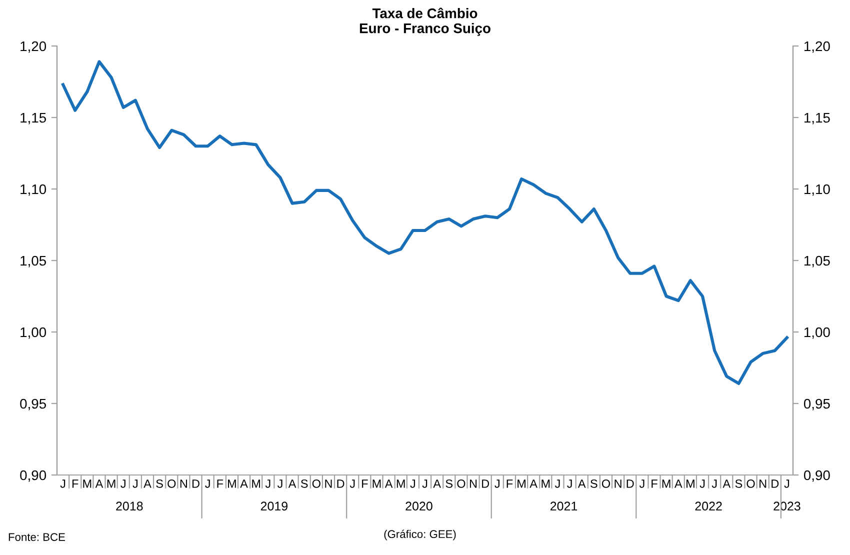 This screenshot has height=555, width=850. What do you see at coordinates (817, 118) in the screenshot?
I see `y2-tick-label: 1,15` at bounding box center [817, 118].